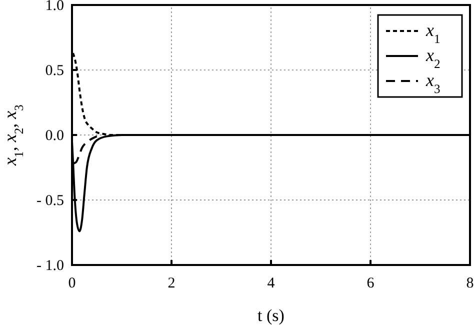 This screenshot has height=325, width=474. What do you see at coordinates (50, 266) in the screenshot?
I see `y-tick-label: - 1.0` at bounding box center [50, 266].